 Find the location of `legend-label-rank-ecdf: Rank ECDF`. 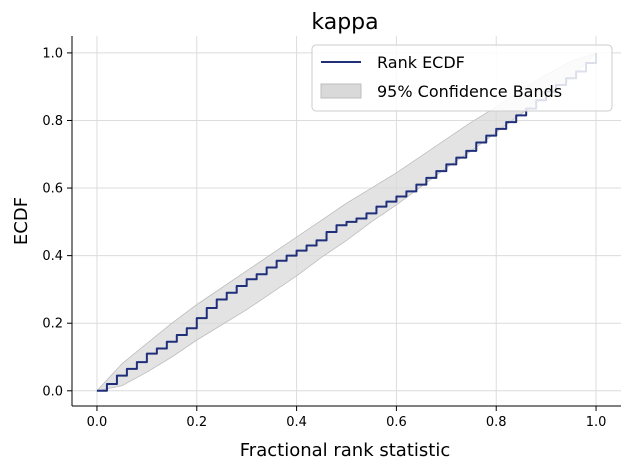

legend-label-rank-ecdf: Rank ECDF is located at coordinates (421, 62).